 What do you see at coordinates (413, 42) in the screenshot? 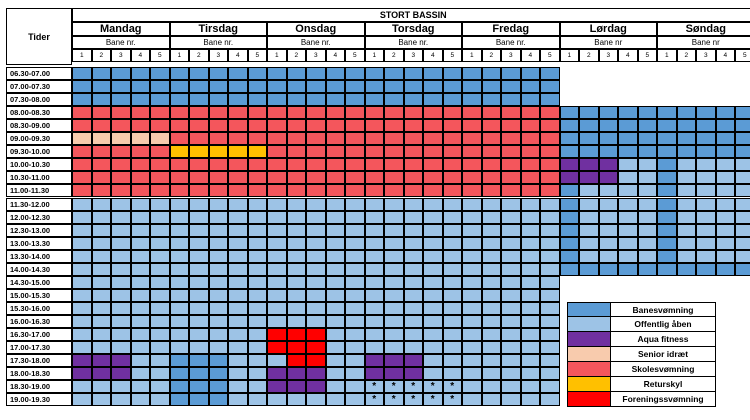
I see `lane-label: Bane nr.` at bounding box center [413, 42].